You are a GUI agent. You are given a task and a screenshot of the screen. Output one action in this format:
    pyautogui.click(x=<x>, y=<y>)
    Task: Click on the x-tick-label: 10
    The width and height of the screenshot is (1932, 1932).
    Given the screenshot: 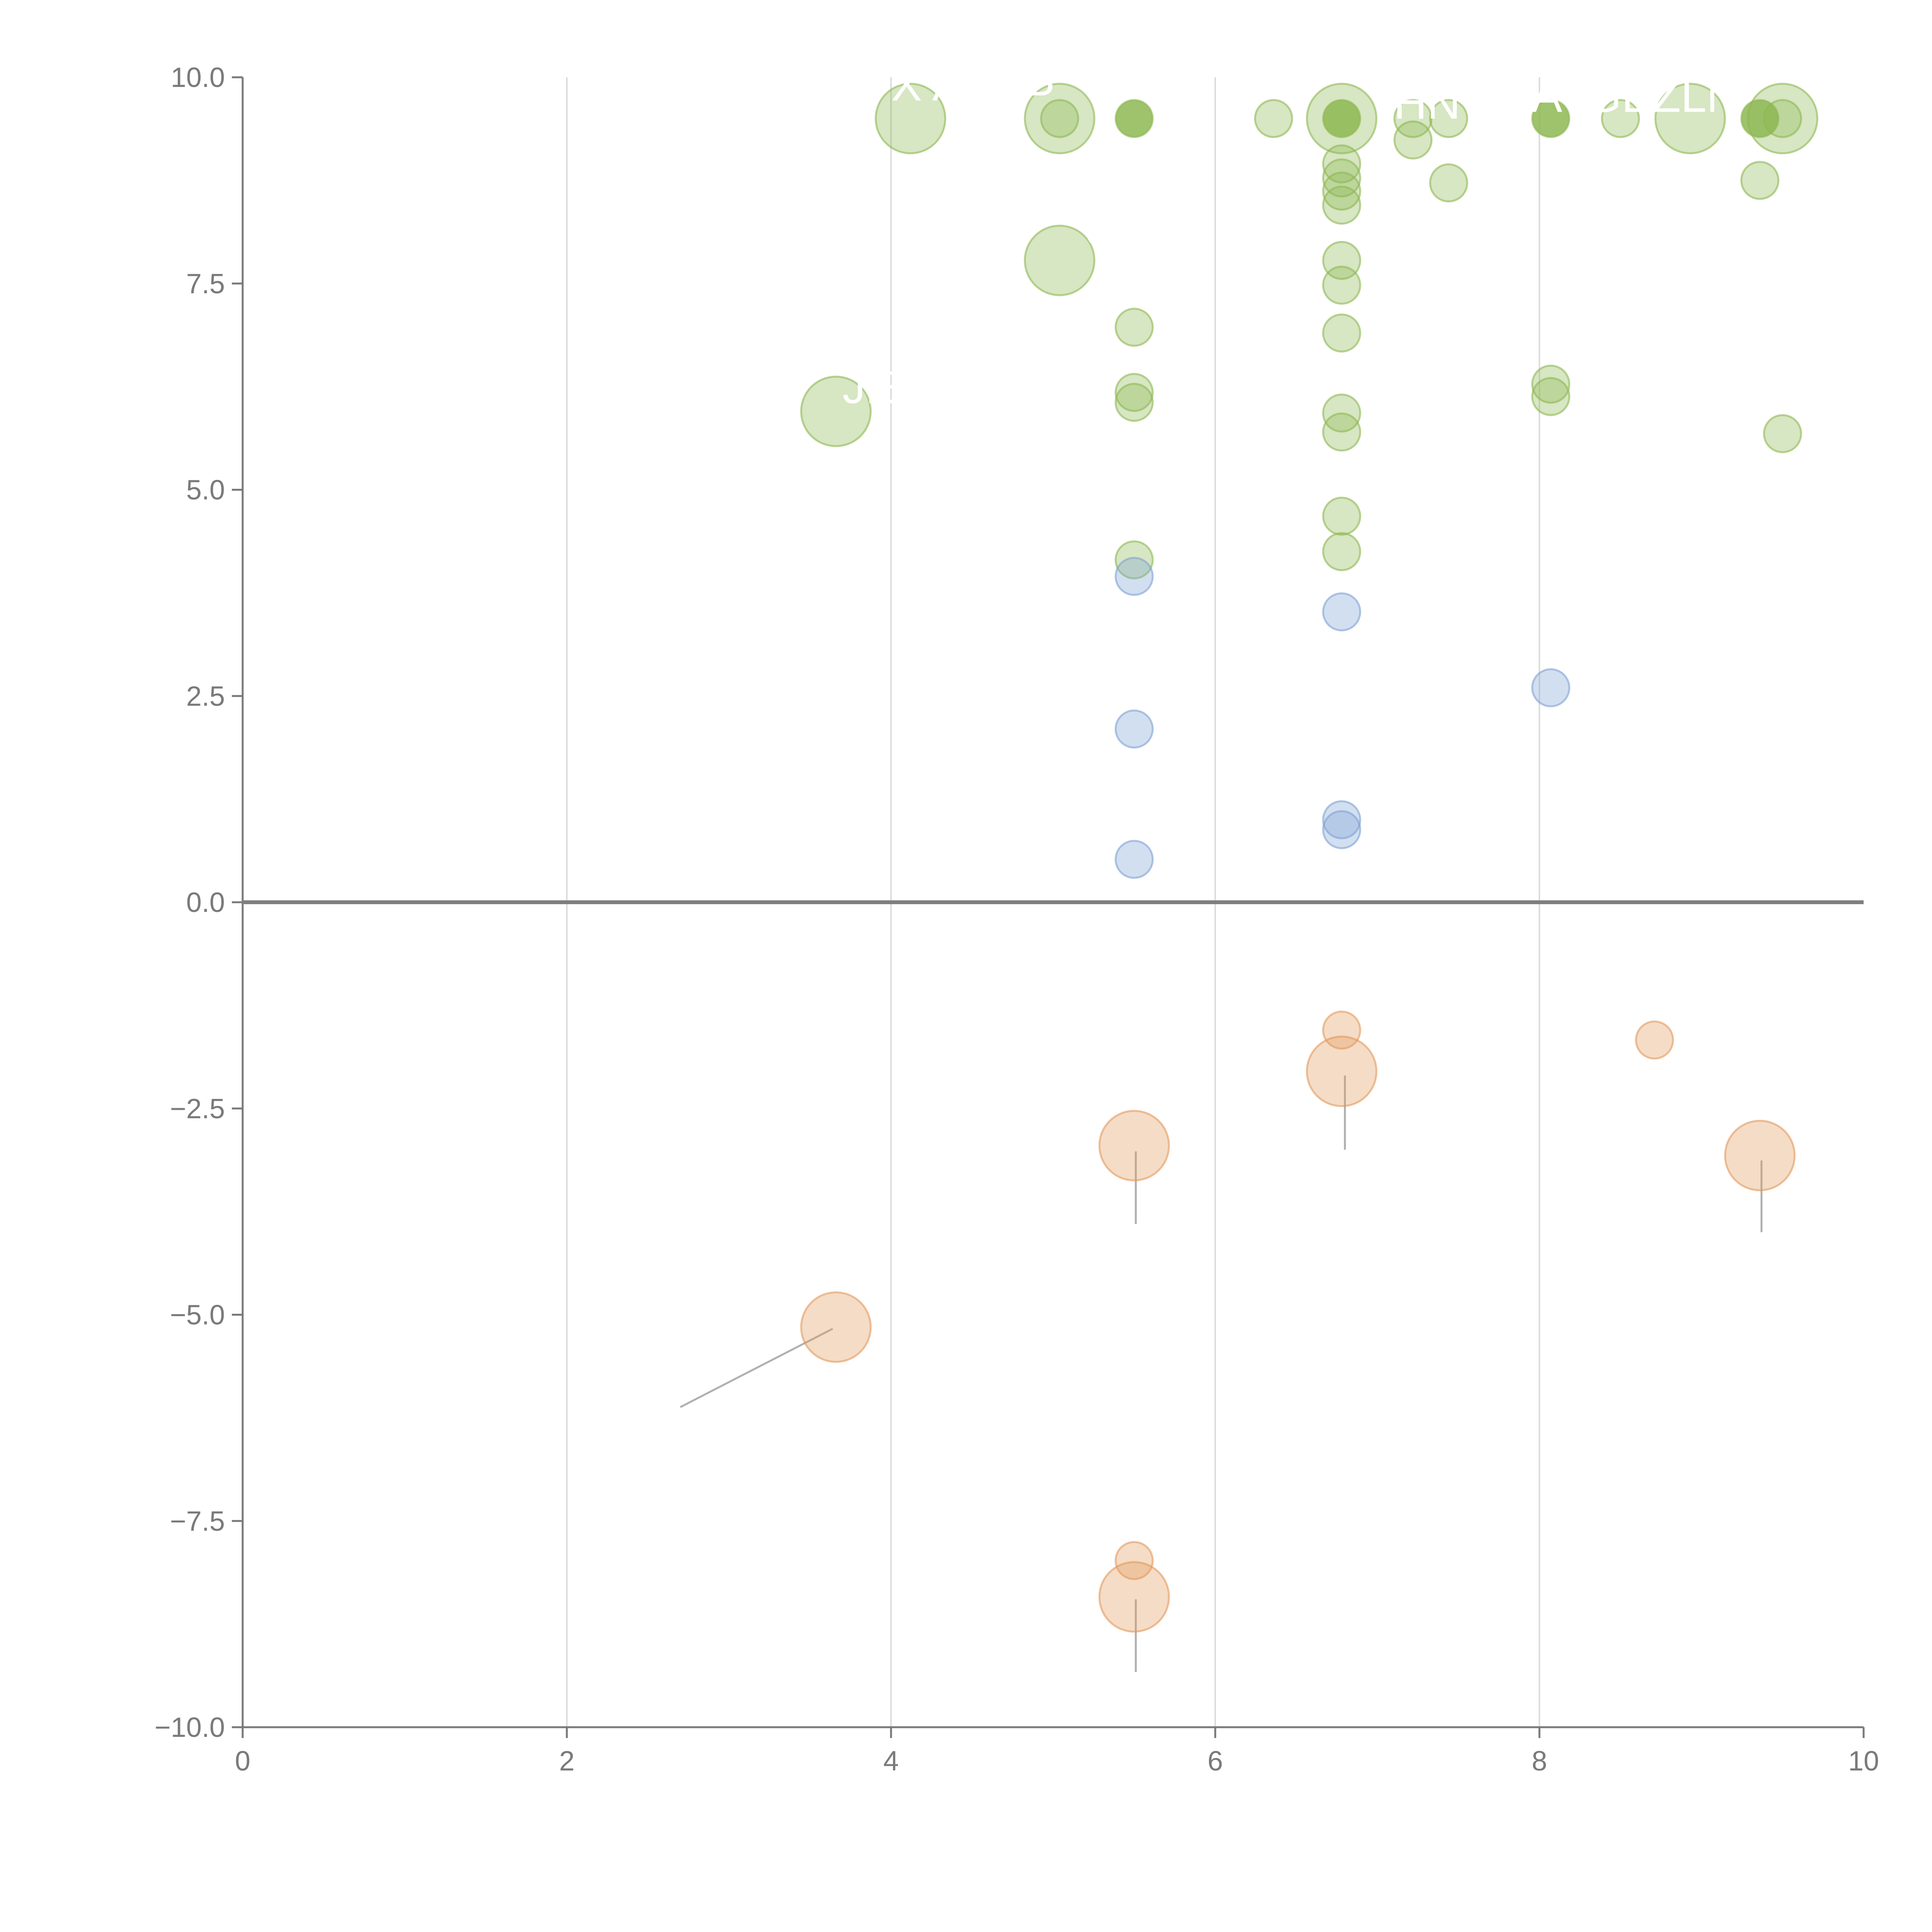 What is the action you would take?
    pyautogui.click(x=1864, y=1761)
    